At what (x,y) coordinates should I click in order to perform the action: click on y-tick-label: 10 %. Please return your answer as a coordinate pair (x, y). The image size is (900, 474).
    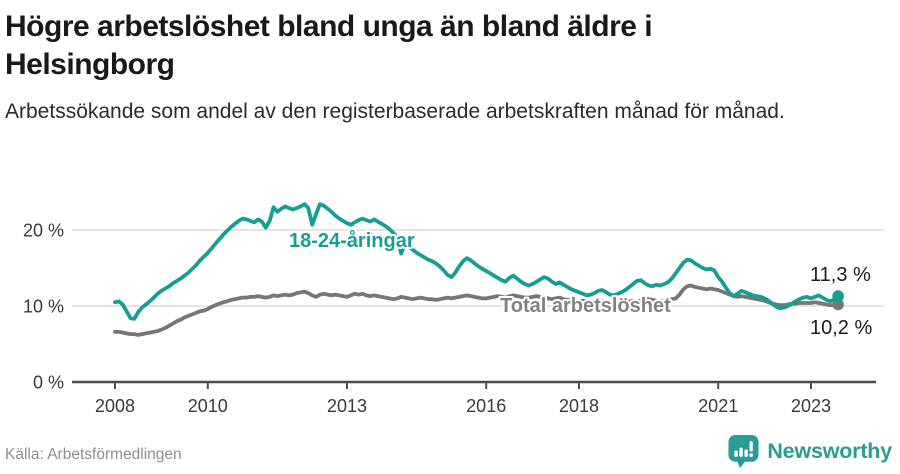
    Looking at the image, I should click on (43, 307).